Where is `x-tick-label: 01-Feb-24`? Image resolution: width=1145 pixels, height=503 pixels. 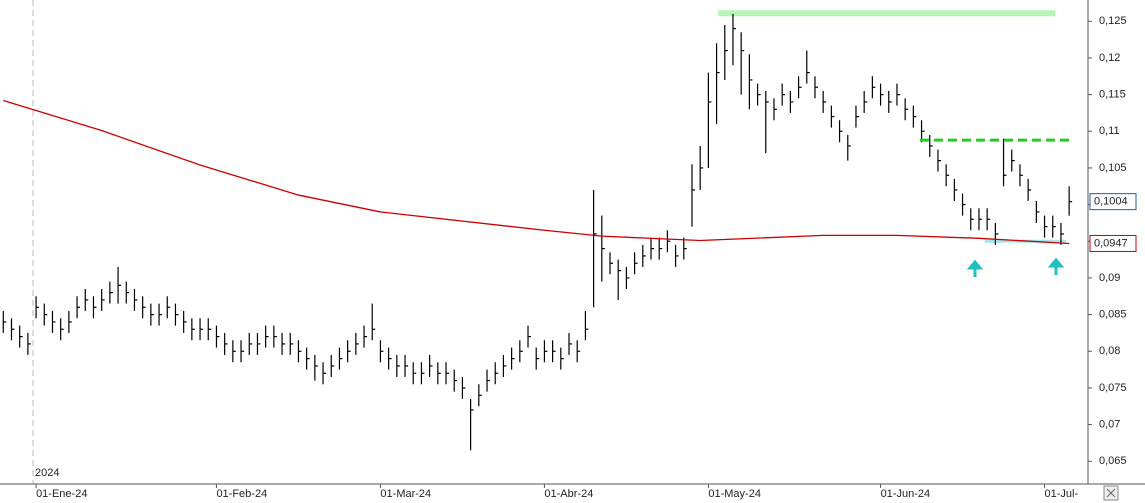
x-tick-label: 01-Feb-24 is located at coordinates (241, 494).